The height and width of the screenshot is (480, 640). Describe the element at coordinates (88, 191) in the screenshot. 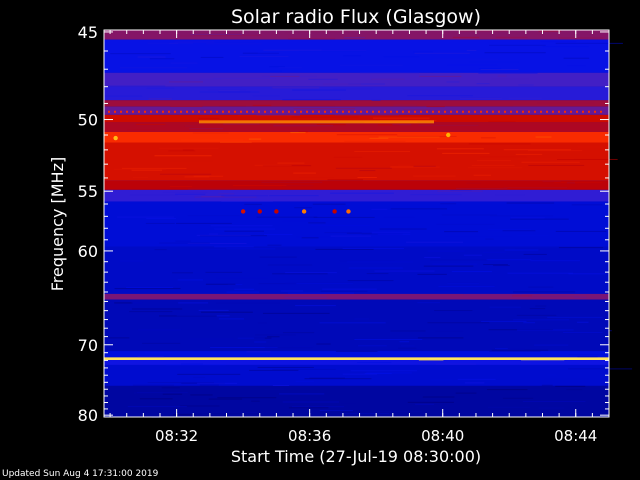

I see `y-tick-label: 55` at that location.